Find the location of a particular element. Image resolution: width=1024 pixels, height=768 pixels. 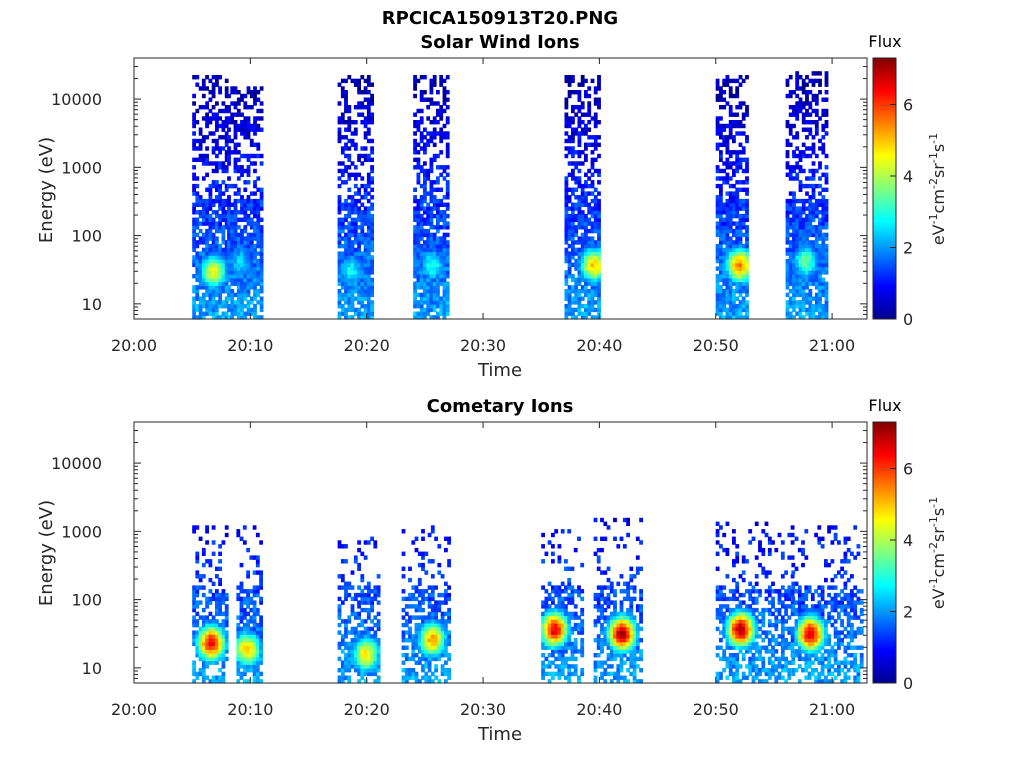

solar-wind-title: Solar Wind Ions is located at coordinates (499, 42).